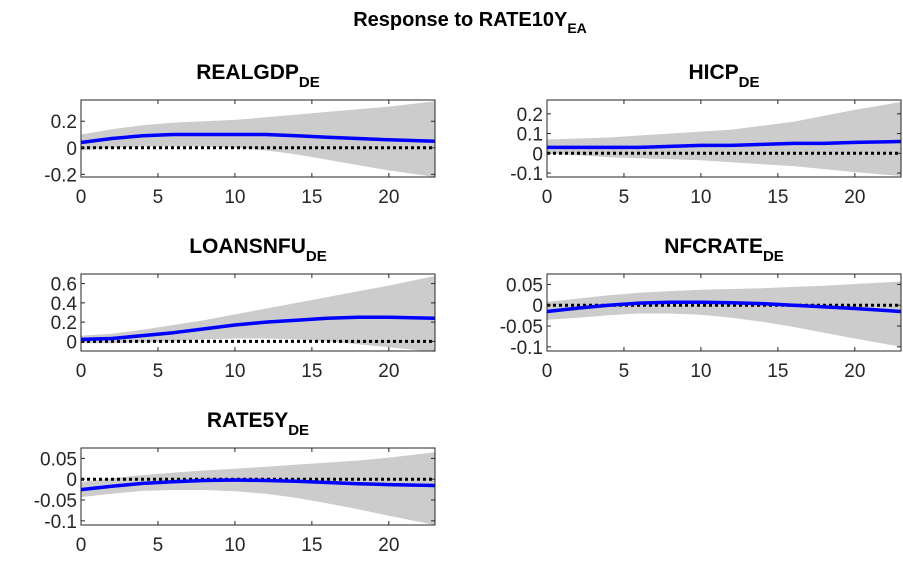 The height and width of the screenshot is (572, 903). Describe the element at coordinates (247, 72) in the screenshot. I see `subplot-title-main: REALGDP` at that location.